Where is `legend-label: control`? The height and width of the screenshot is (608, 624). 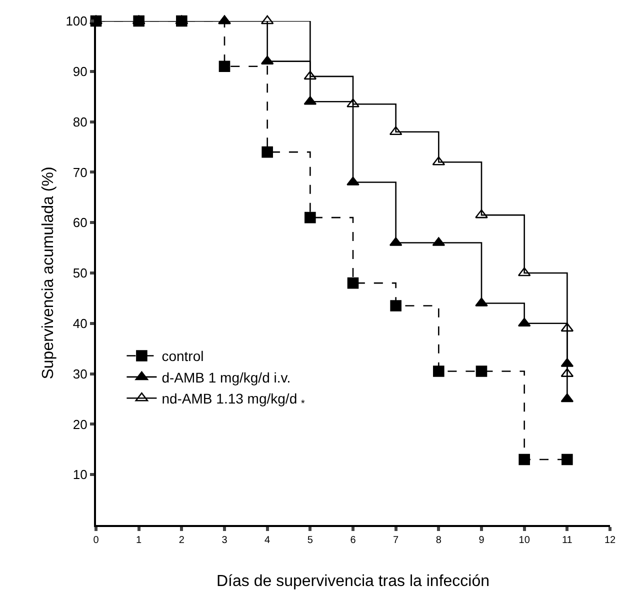
legend-label: control is located at coordinates (183, 356).